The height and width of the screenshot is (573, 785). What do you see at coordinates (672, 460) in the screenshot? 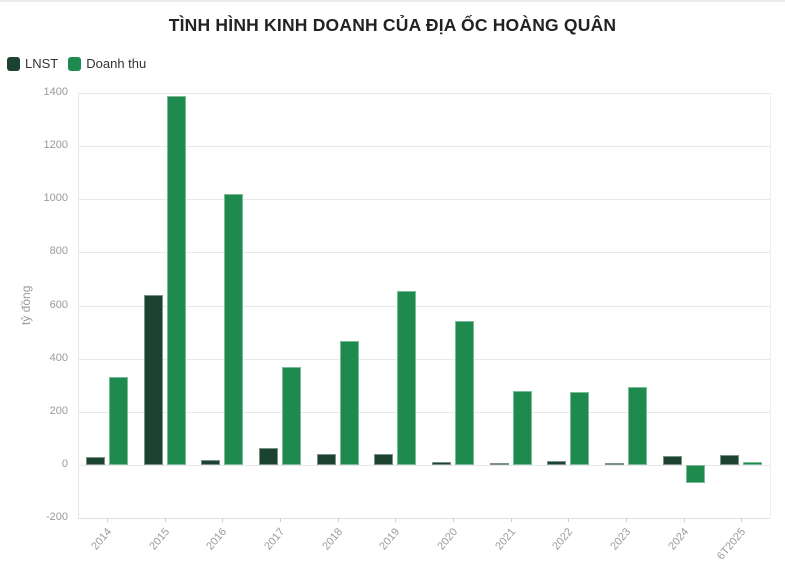
I see `bar-lnst-2024` at bounding box center [672, 460].